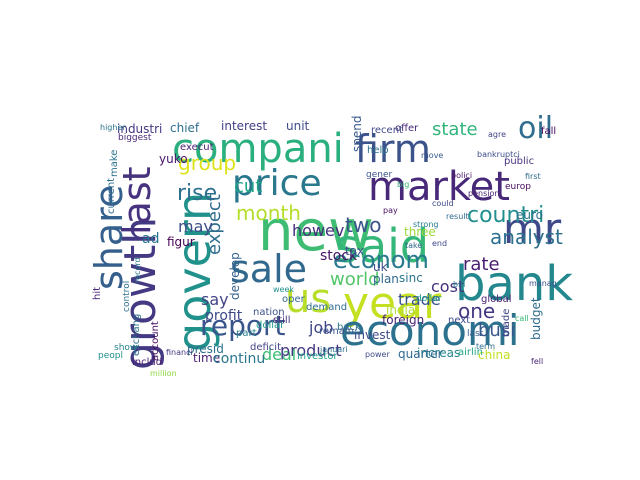 The height and width of the screenshot is (480, 640). Describe the element at coordinates (298, 126) in the screenshot. I see `cloud-word: unit` at that location.